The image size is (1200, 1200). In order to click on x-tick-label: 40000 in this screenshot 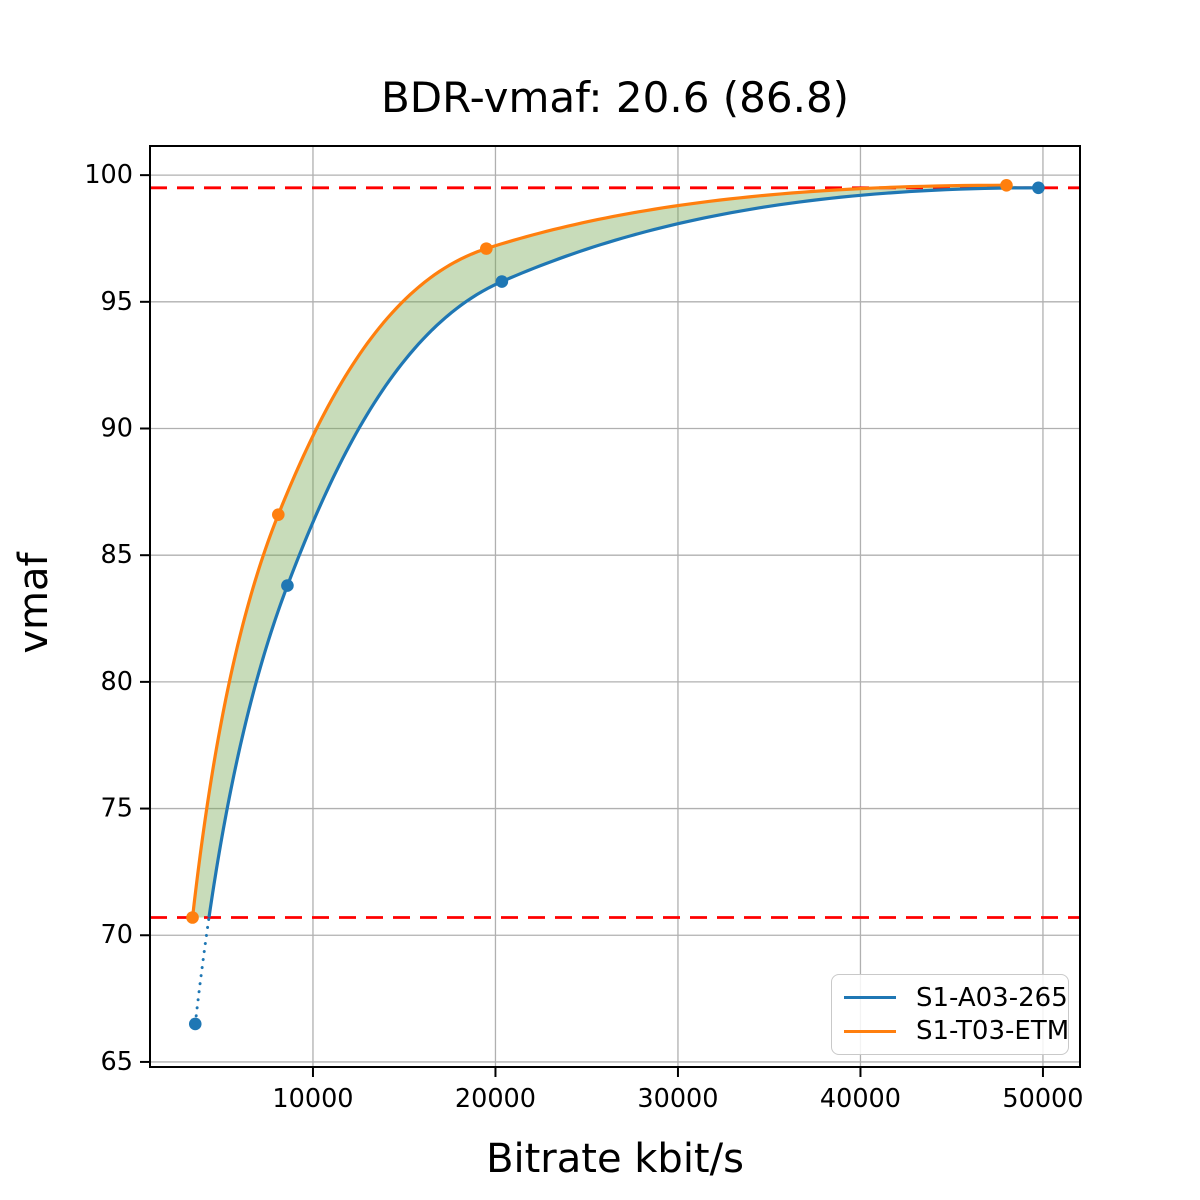, I will do `click(860, 1099)`.